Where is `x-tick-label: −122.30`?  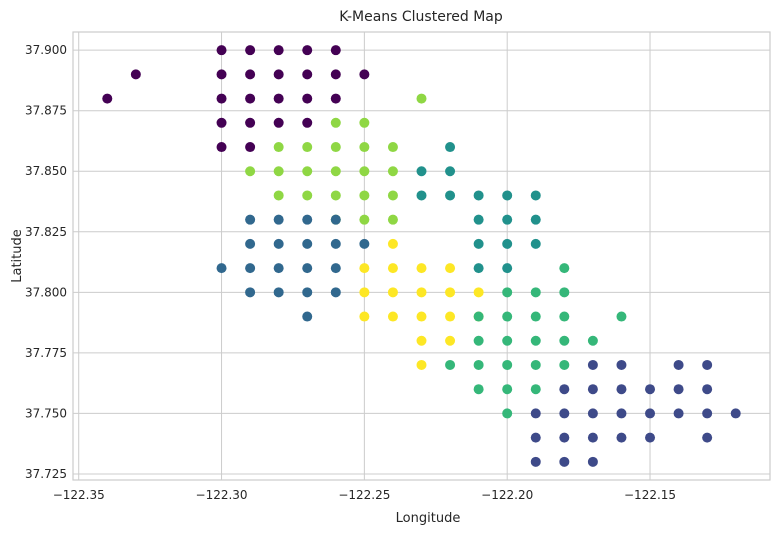 x-tick-label: −122.30 is located at coordinates (222, 495).